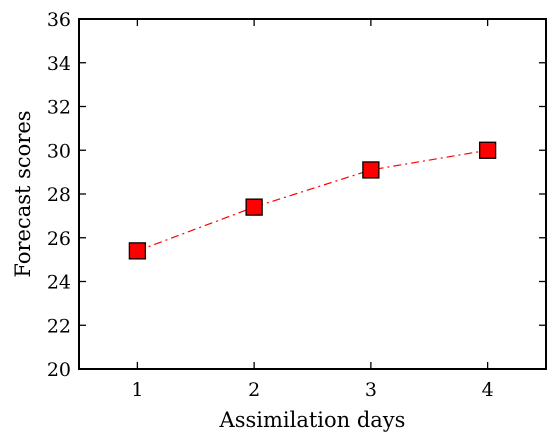 This screenshot has width=547, height=438. What do you see at coordinates (59, 64) in the screenshot?
I see `y-tick-label: 34` at bounding box center [59, 64].